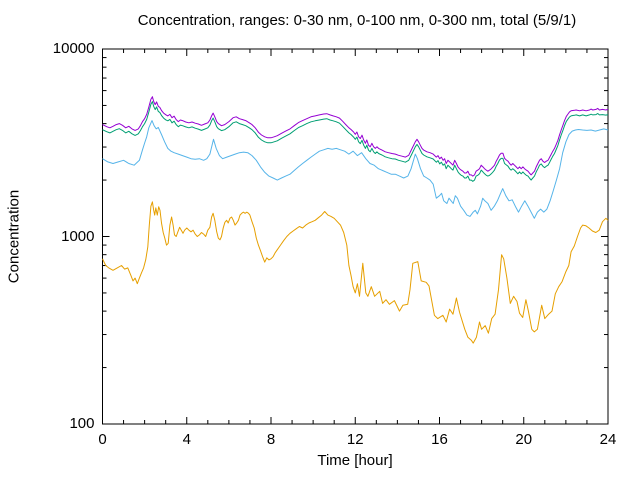 The width and height of the screenshot is (640, 480). What do you see at coordinates (271, 439) in the screenshot?
I see `x-tick-label-8: 8` at bounding box center [271, 439].